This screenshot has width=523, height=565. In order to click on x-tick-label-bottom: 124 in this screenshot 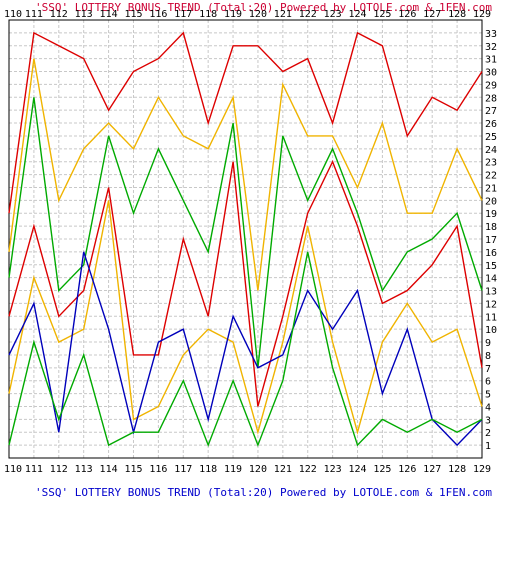, I will do `click(357, 469)`.